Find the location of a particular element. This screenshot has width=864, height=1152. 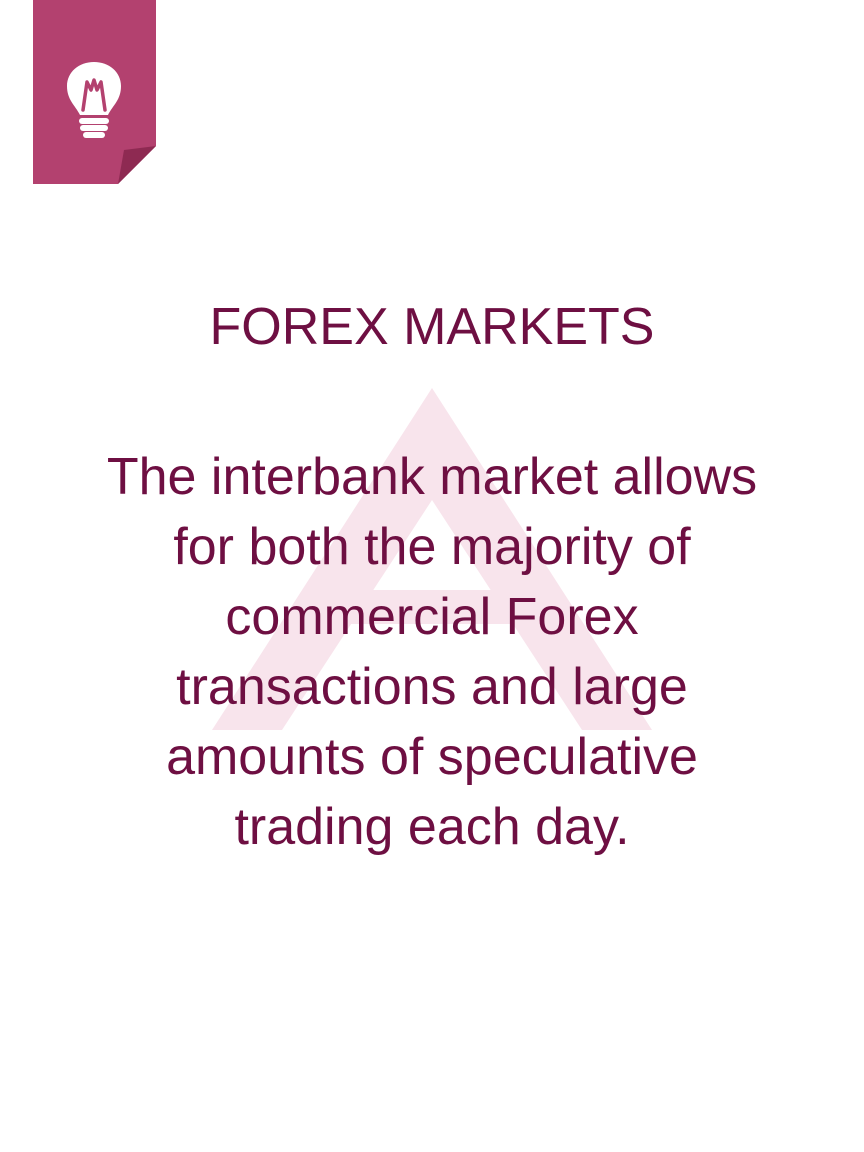

body-line: trading each day. is located at coordinates (432, 827).